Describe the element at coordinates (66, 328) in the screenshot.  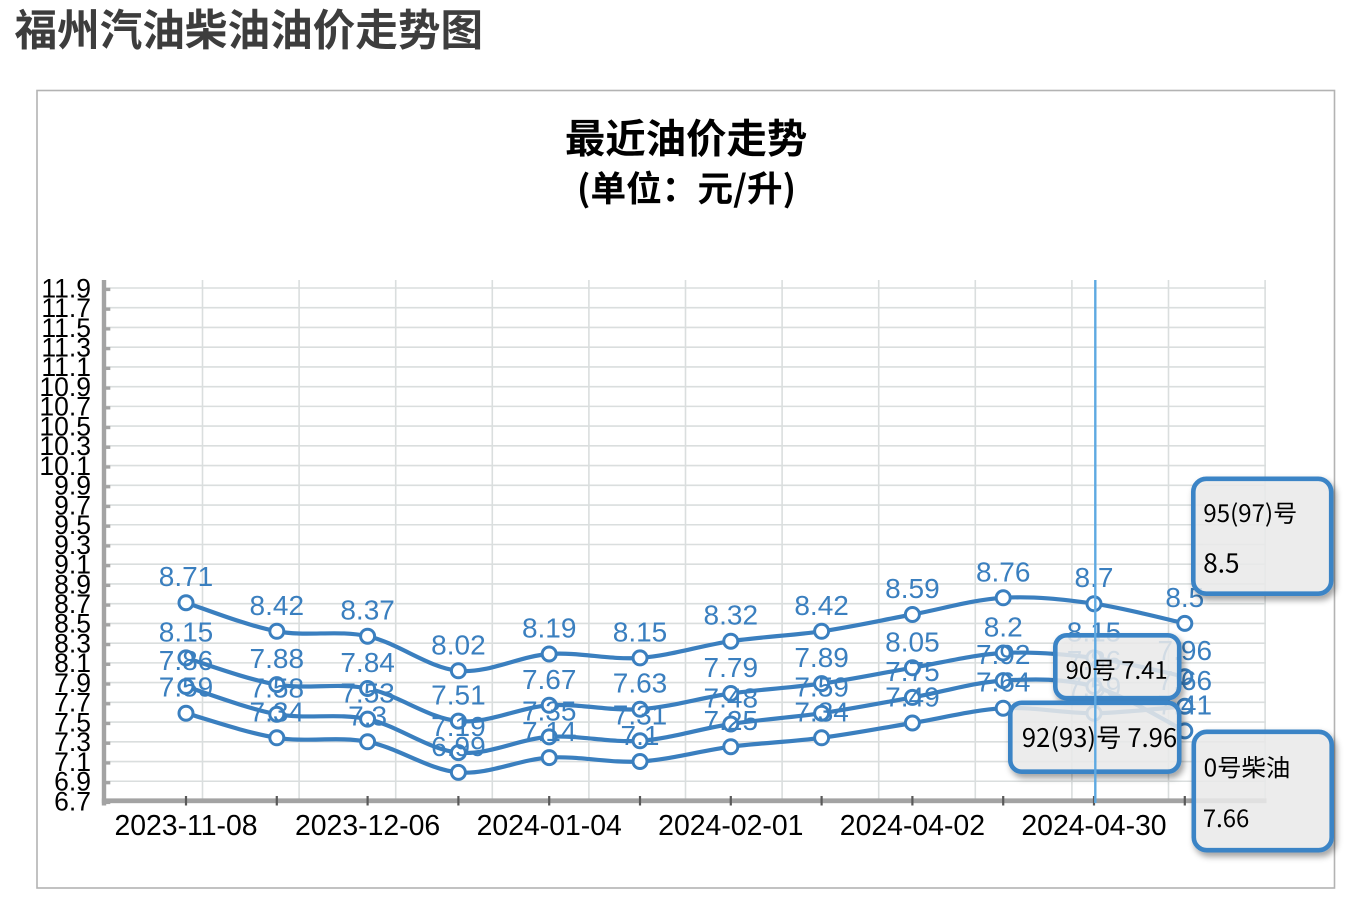
I see `svg-text: 11.5` at that location.